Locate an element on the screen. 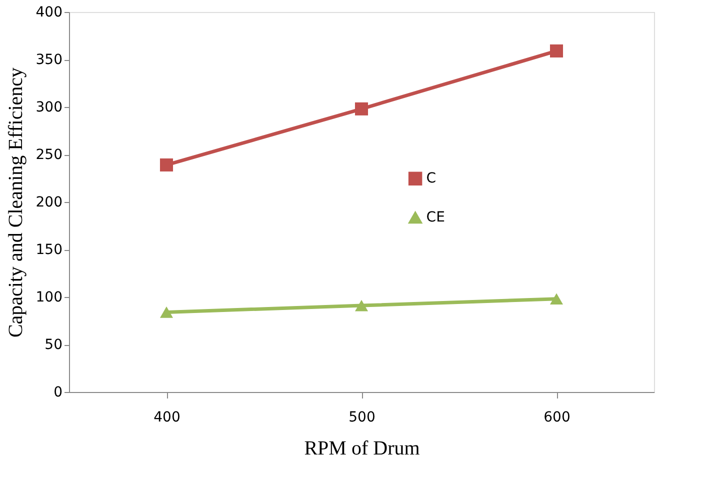  y-axis-title: Capacity and Cleaning Efficiency is located at coordinates (15, 202).